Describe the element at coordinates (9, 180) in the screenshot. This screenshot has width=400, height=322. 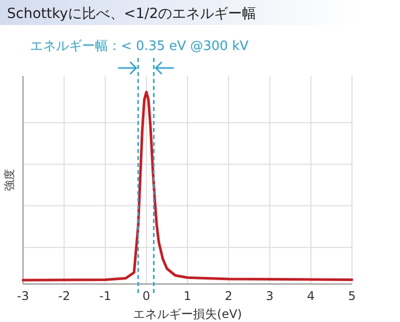
I see `y-axis-title: 強度` at that location.